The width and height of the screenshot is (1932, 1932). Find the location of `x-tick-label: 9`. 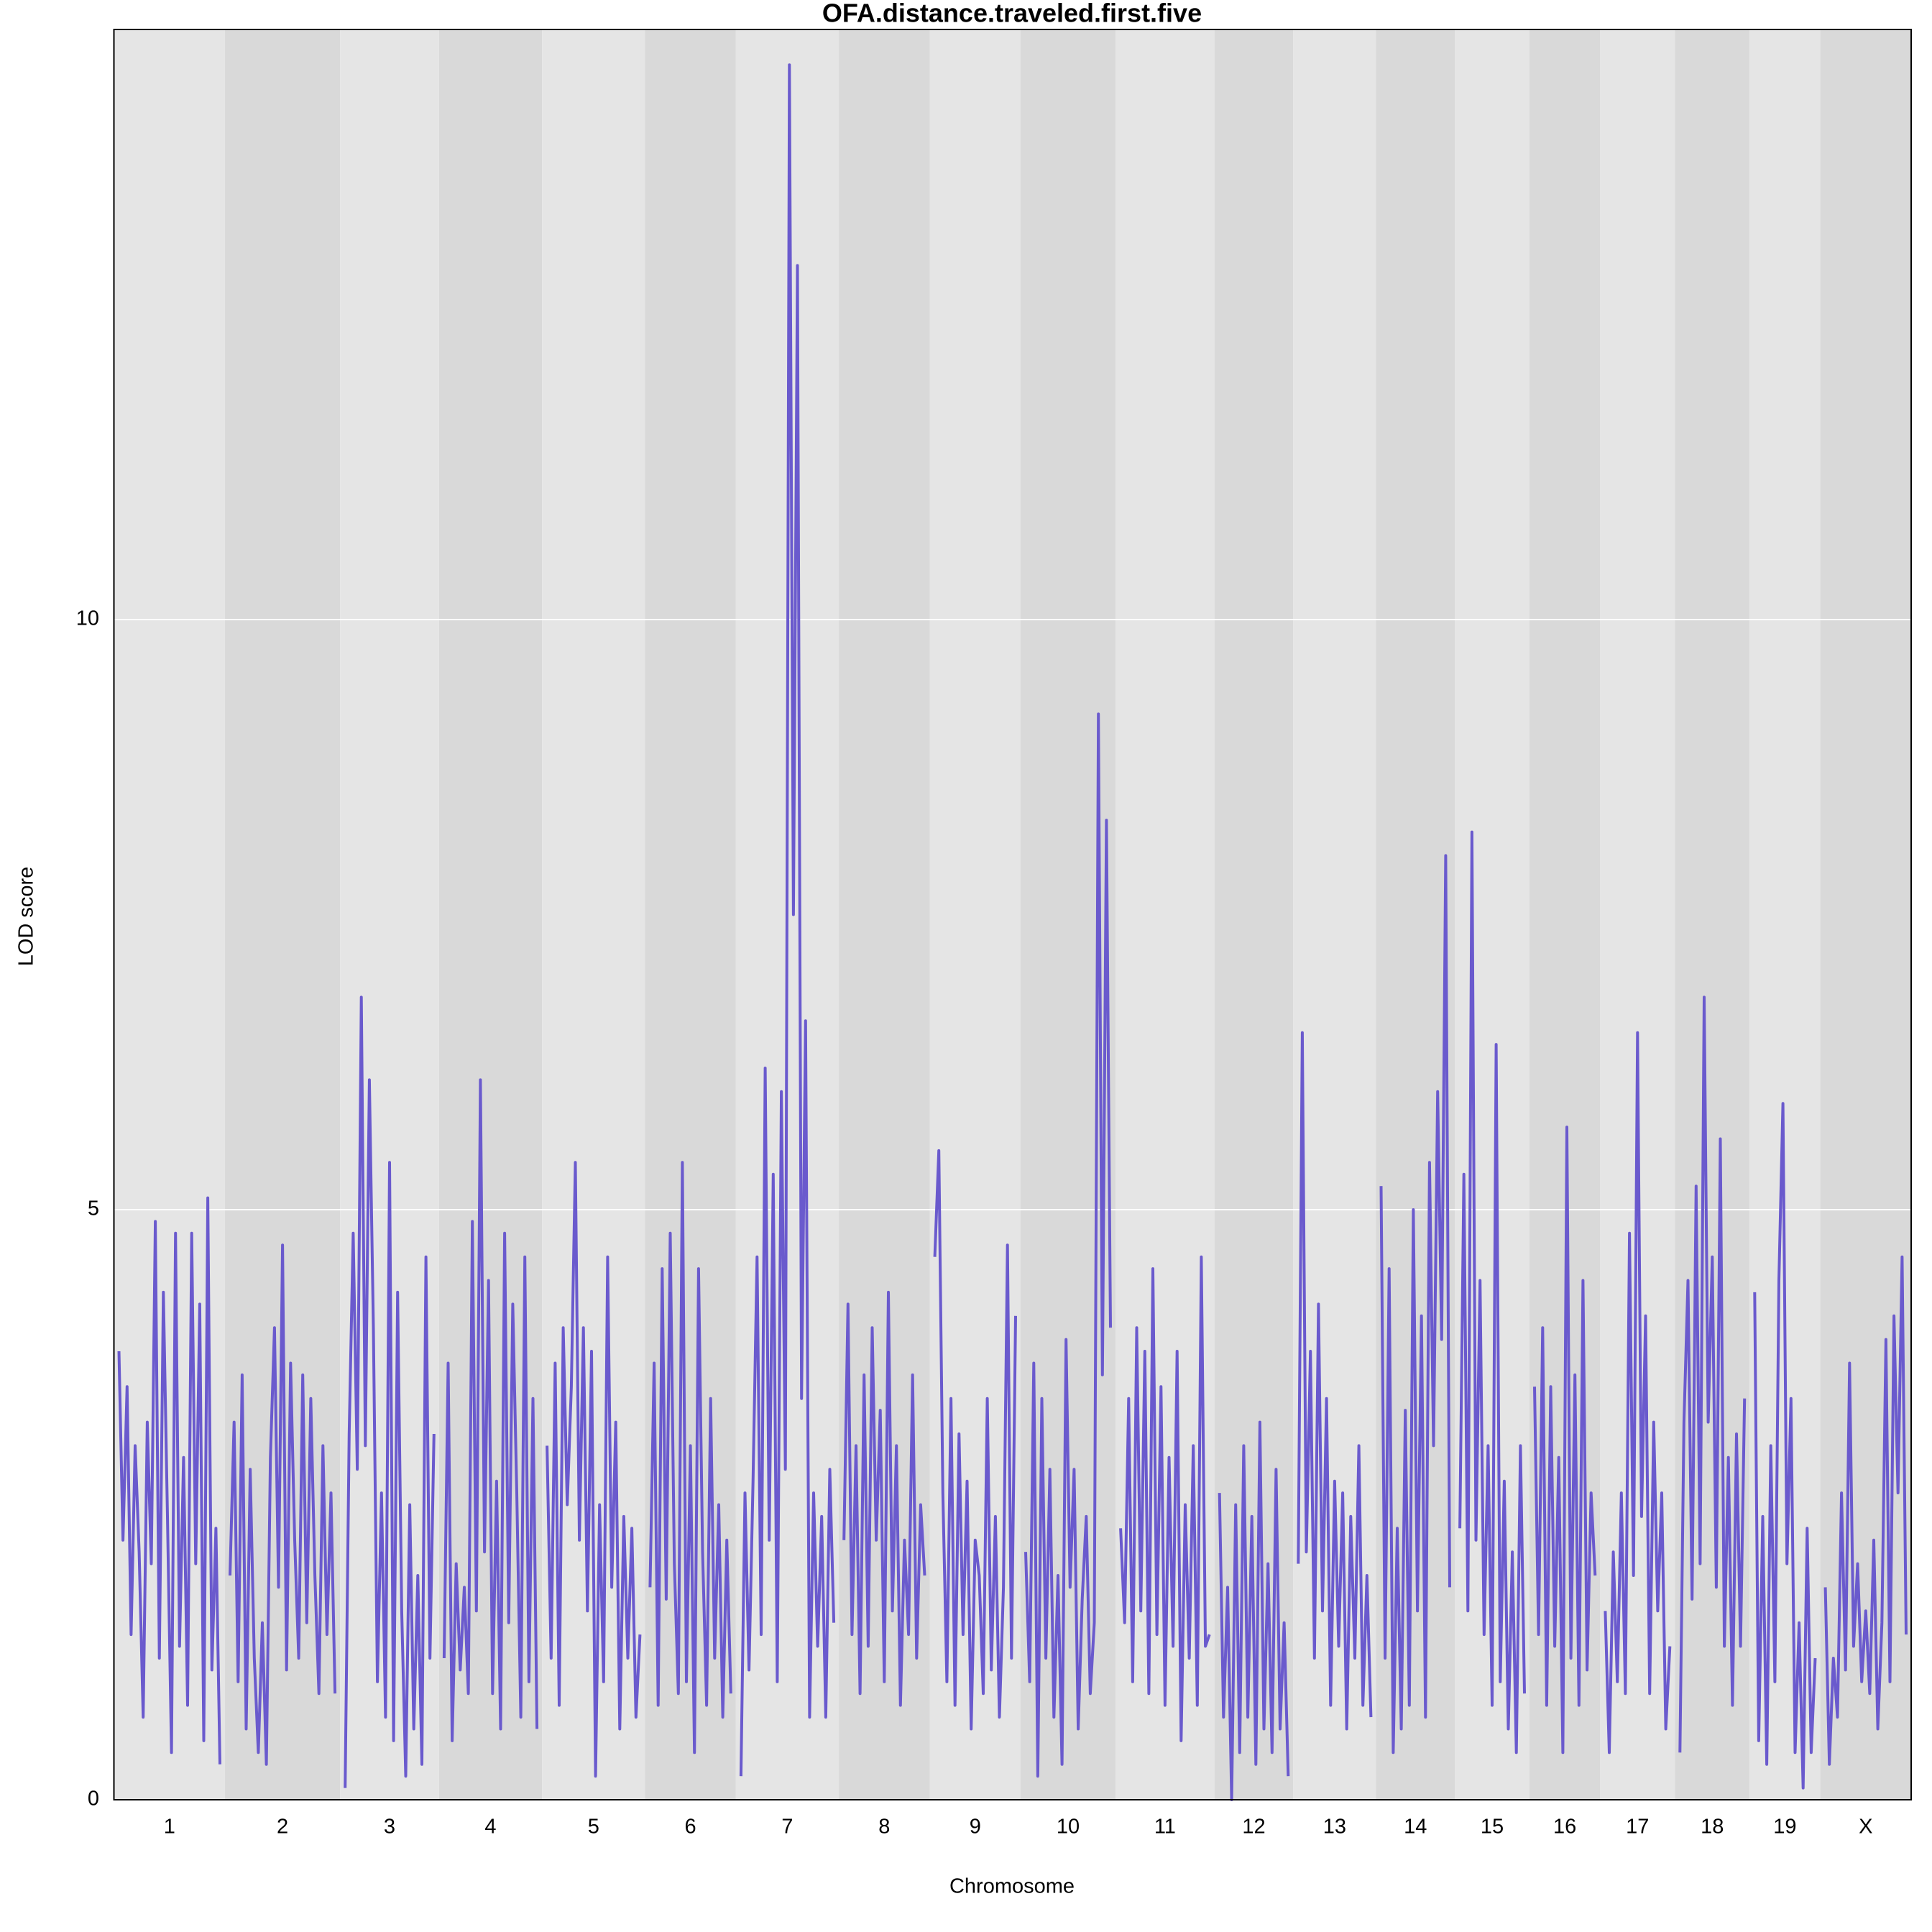

x-tick-label: 9 is located at coordinates (975, 1827).